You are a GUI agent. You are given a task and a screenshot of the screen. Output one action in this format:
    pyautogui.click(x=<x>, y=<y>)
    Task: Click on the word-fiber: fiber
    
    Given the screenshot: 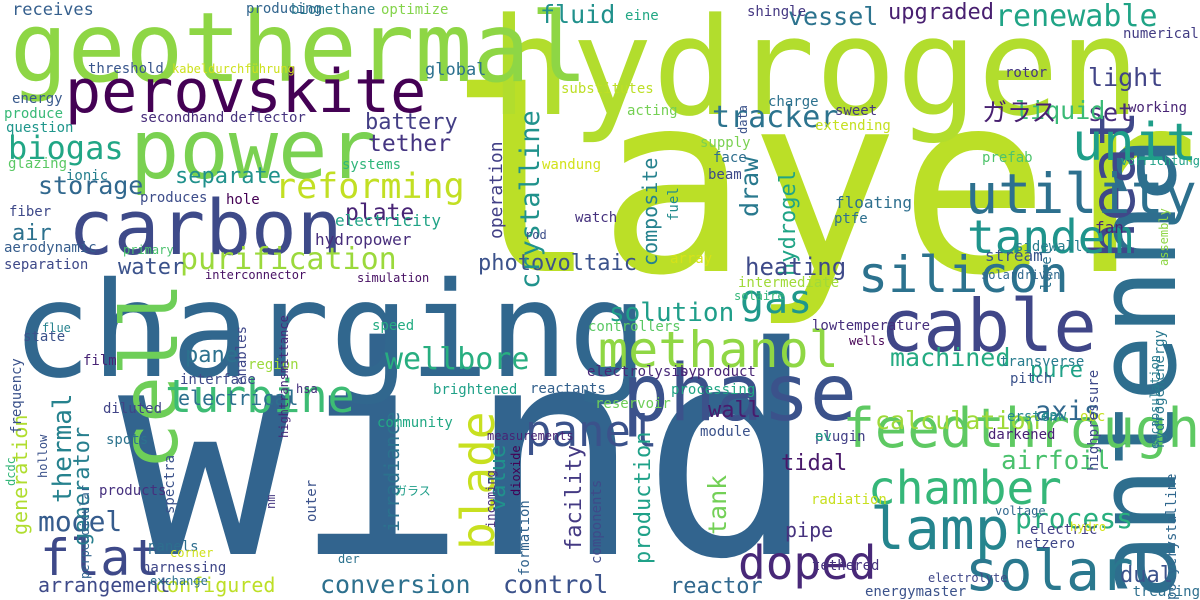 What is the action you would take?
    pyautogui.click(x=30, y=212)
    